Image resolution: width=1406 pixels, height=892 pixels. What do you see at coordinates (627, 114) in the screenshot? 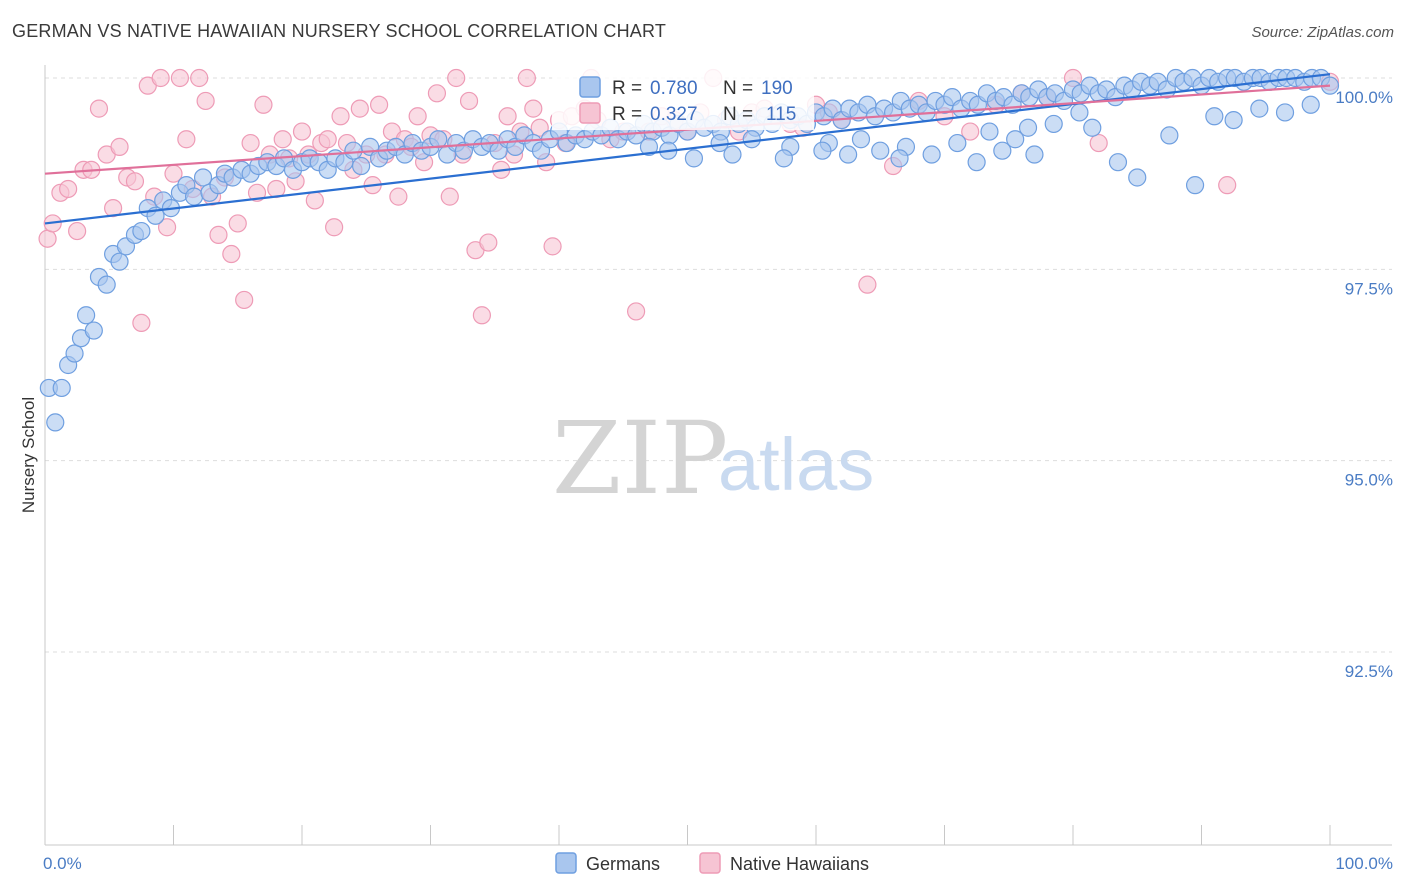
I see `stats-r-label-native-hawaiians: R =` at bounding box center [627, 114].